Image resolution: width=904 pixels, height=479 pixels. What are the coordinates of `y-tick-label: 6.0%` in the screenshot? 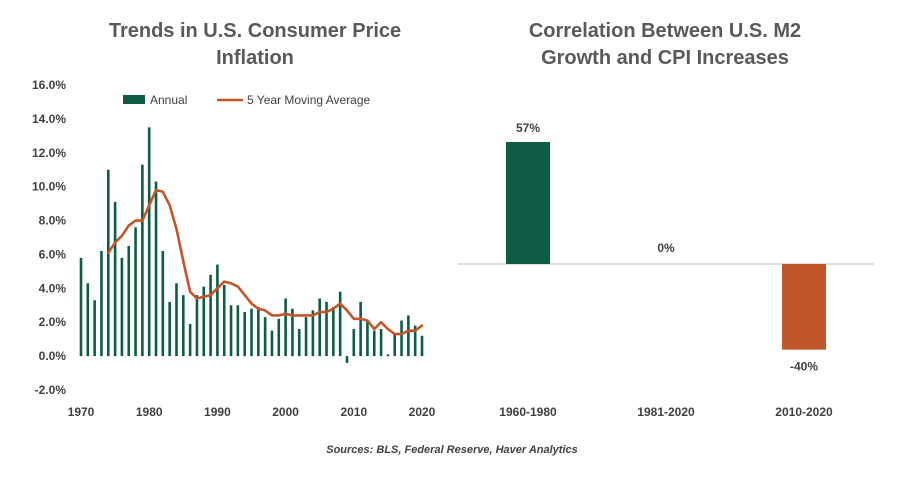 It's located at (53, 254).